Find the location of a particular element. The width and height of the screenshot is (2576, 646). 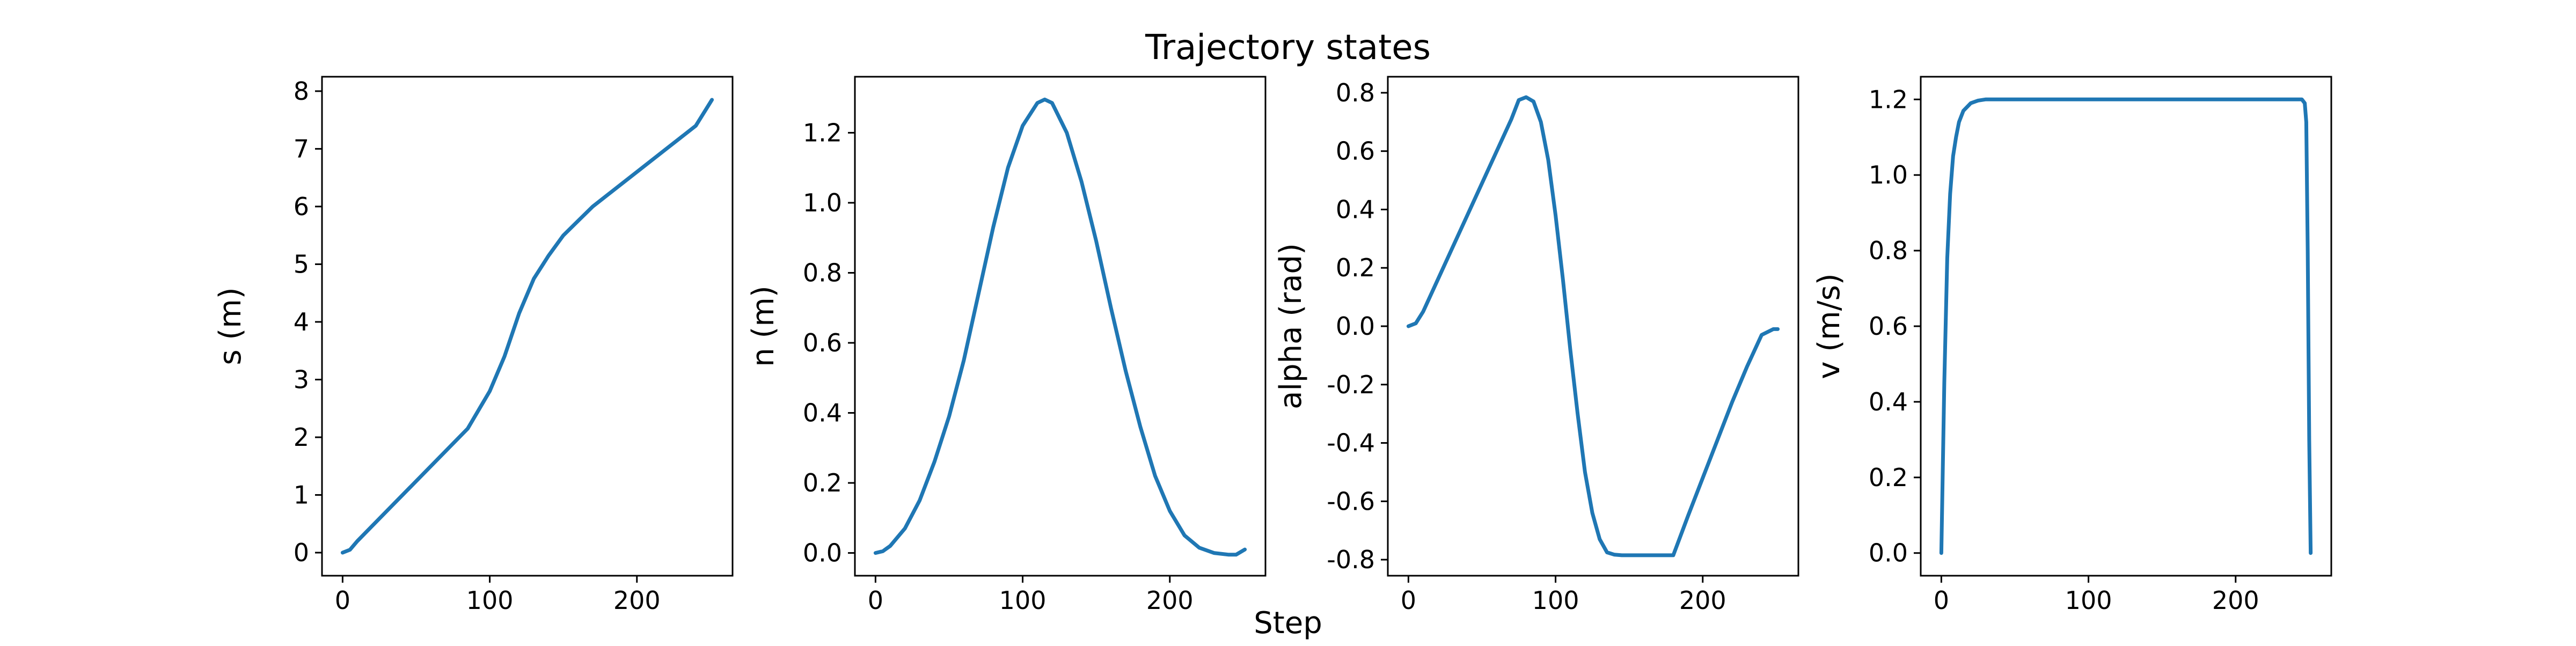

y-axis-label: alpha (rad) is located at coordinates (1291, 326).